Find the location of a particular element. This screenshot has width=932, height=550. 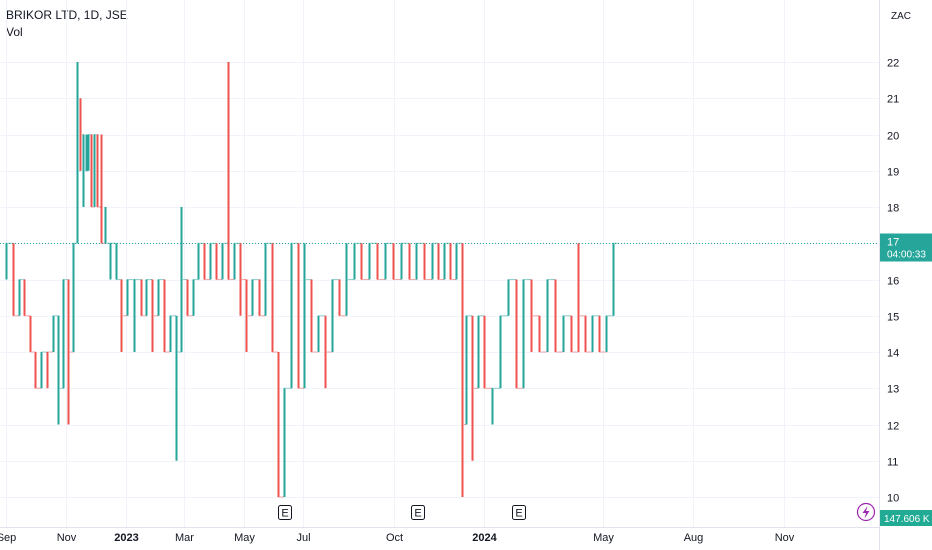

y-tick-label: 12 is located at coordinates (893, 427).